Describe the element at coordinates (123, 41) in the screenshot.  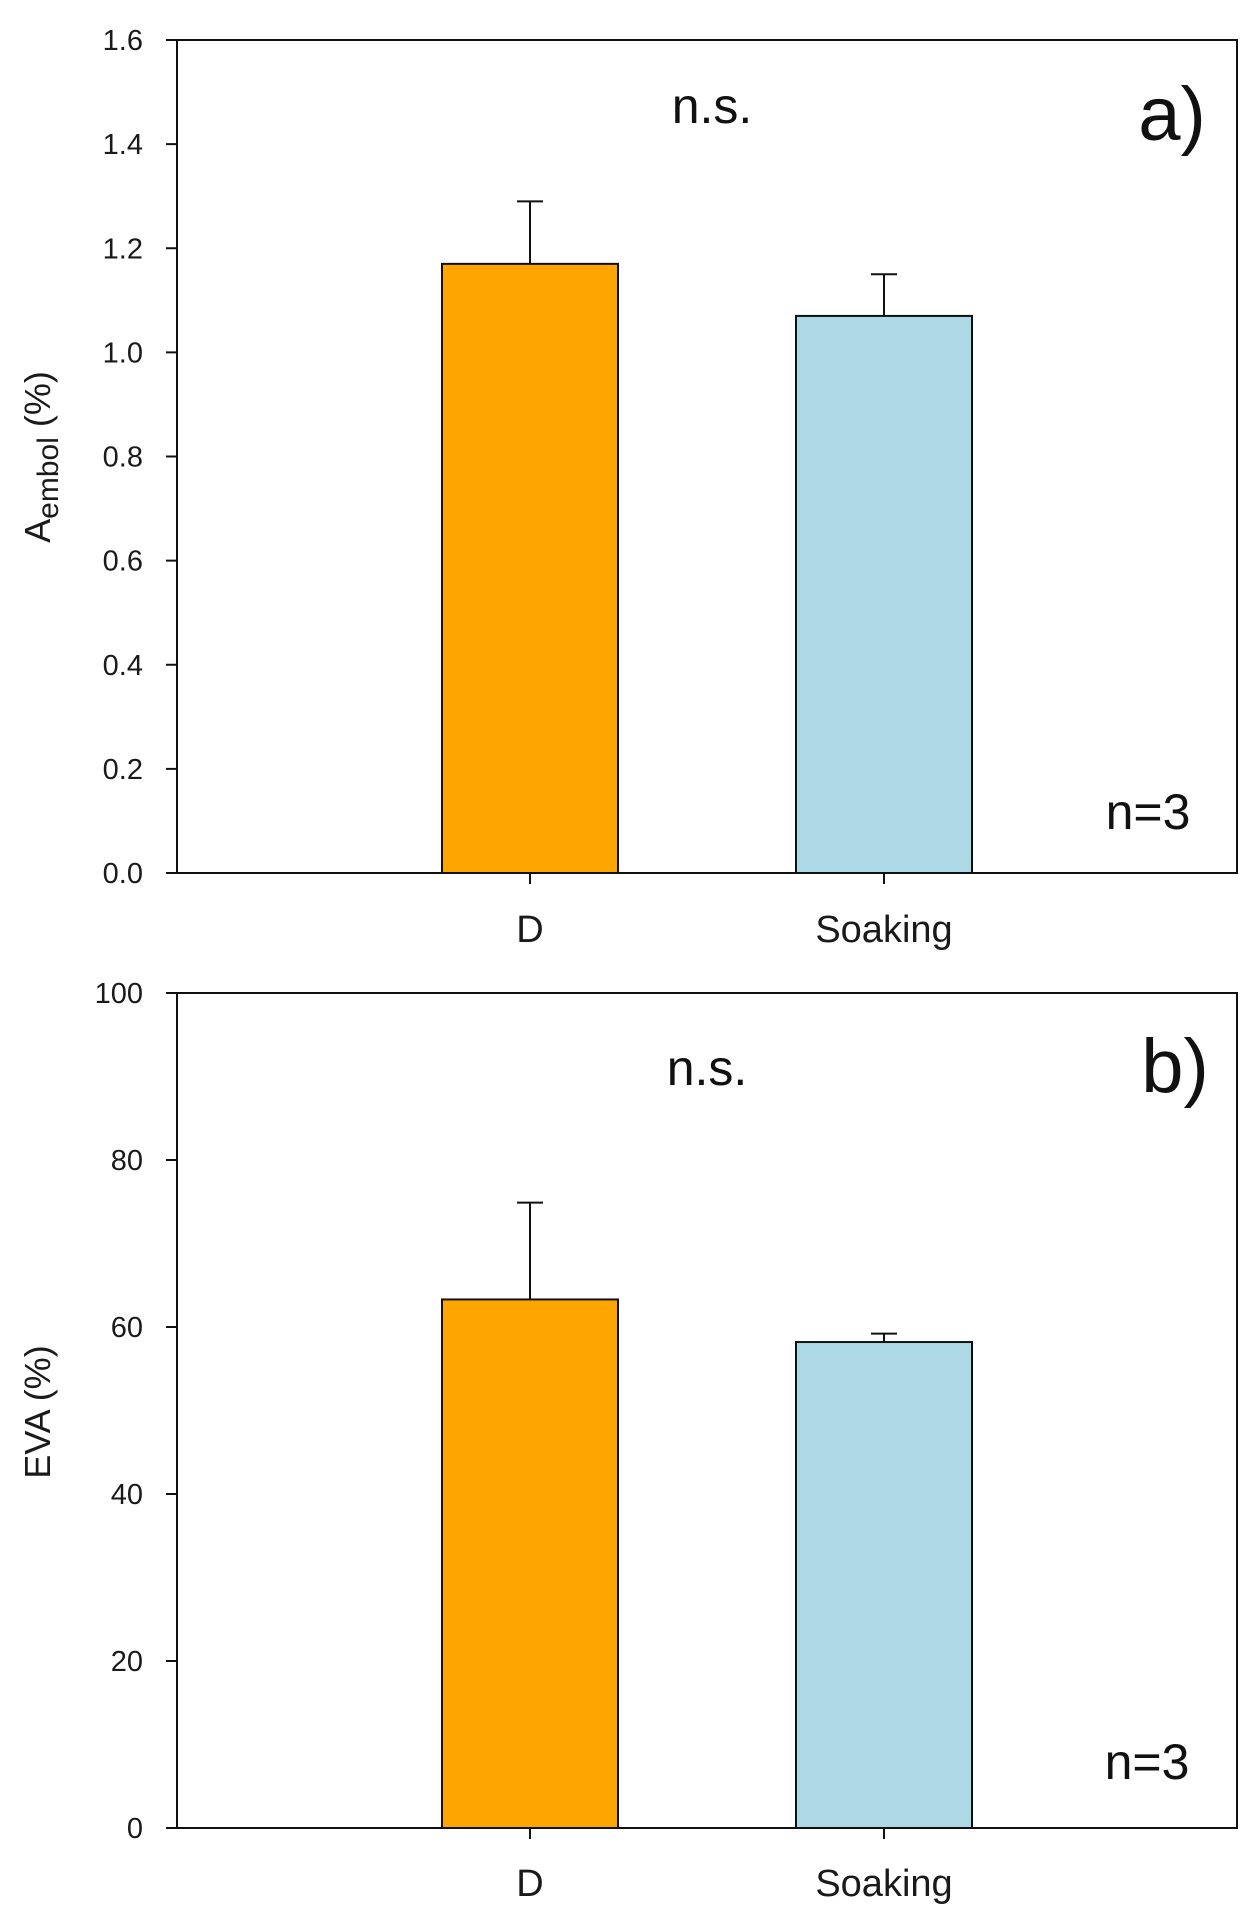
I see `panel-a-ytick-label: 1.6` at that location.